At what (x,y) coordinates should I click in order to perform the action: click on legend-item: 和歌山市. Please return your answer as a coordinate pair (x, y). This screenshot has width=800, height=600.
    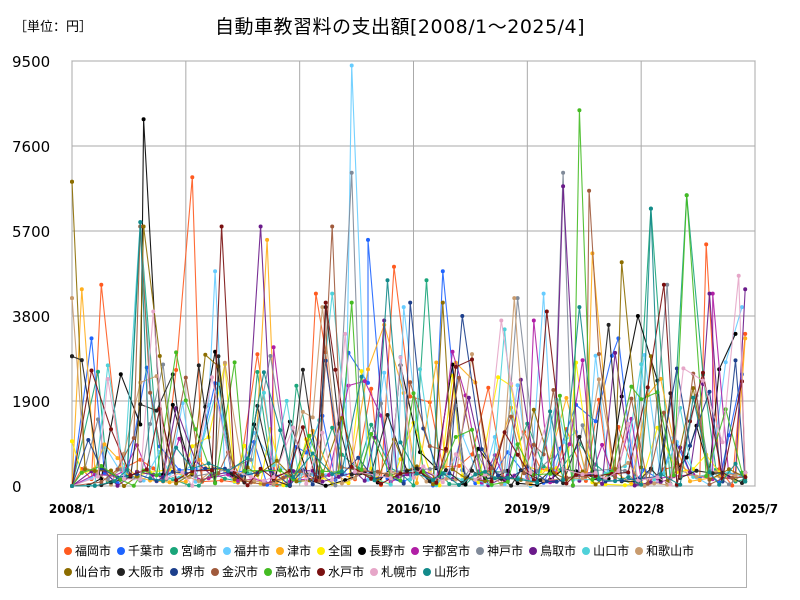
    Looking at the image, I should click on (664, 550).